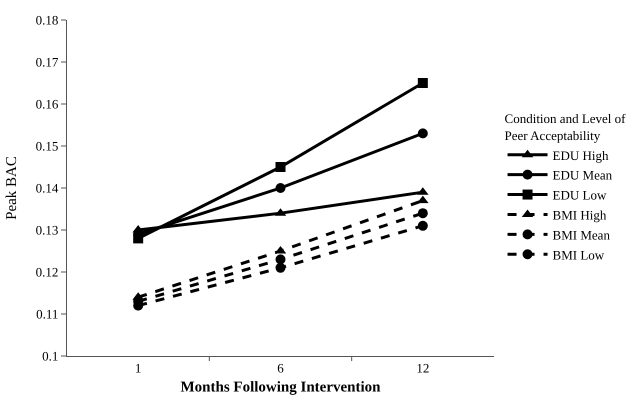 The image size is (639, 404). Describe the element at coordinates (47, 188) in the screenshot. I see `y-tick-label: 0.14` at that location.